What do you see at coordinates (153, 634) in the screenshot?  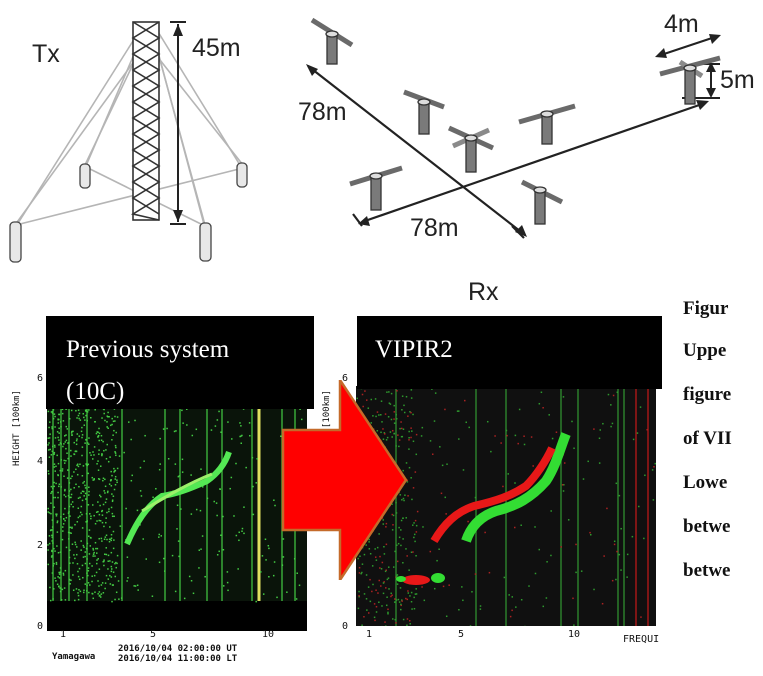 I see `x-tick: 5` at bounding box center [153, 634].